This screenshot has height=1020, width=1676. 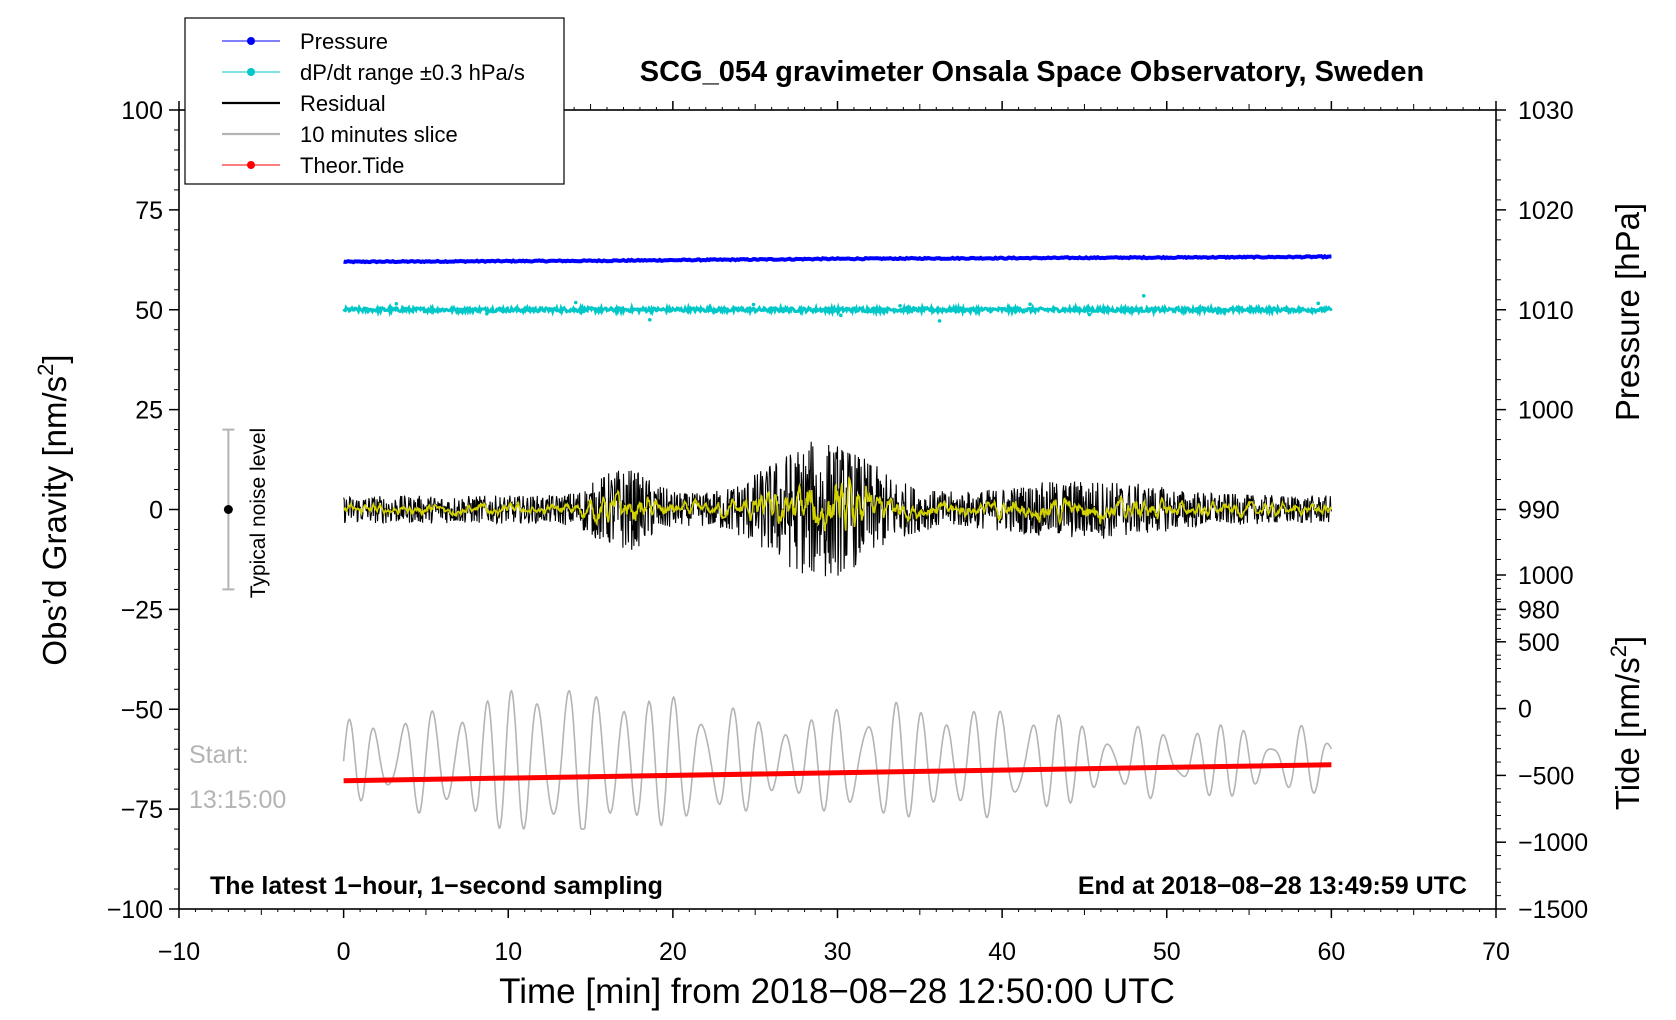 What do you see at coordinates (258, 513) in the screenshot?
I see `noise-level-label: Typical noise level` at bounding box center [258, 513].